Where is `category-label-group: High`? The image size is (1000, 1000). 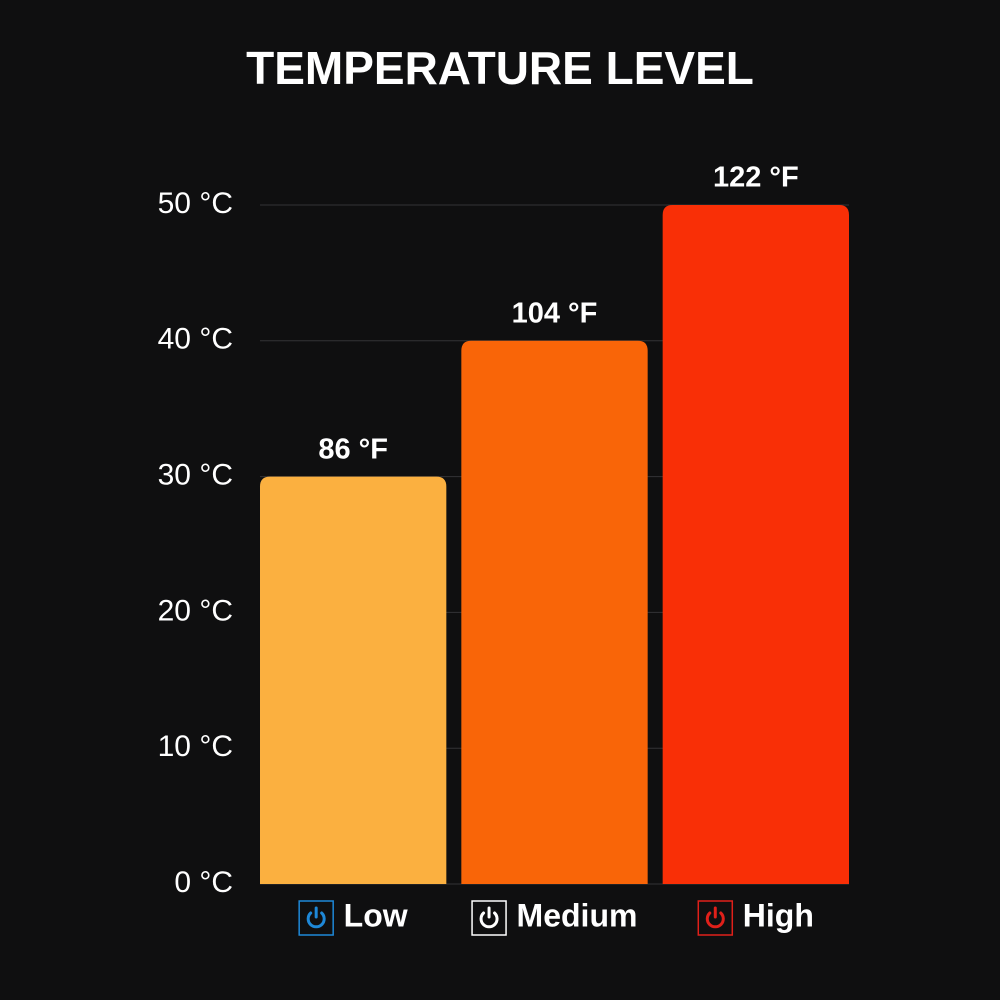
category-label-group: High is located at coordinates (755, 916).